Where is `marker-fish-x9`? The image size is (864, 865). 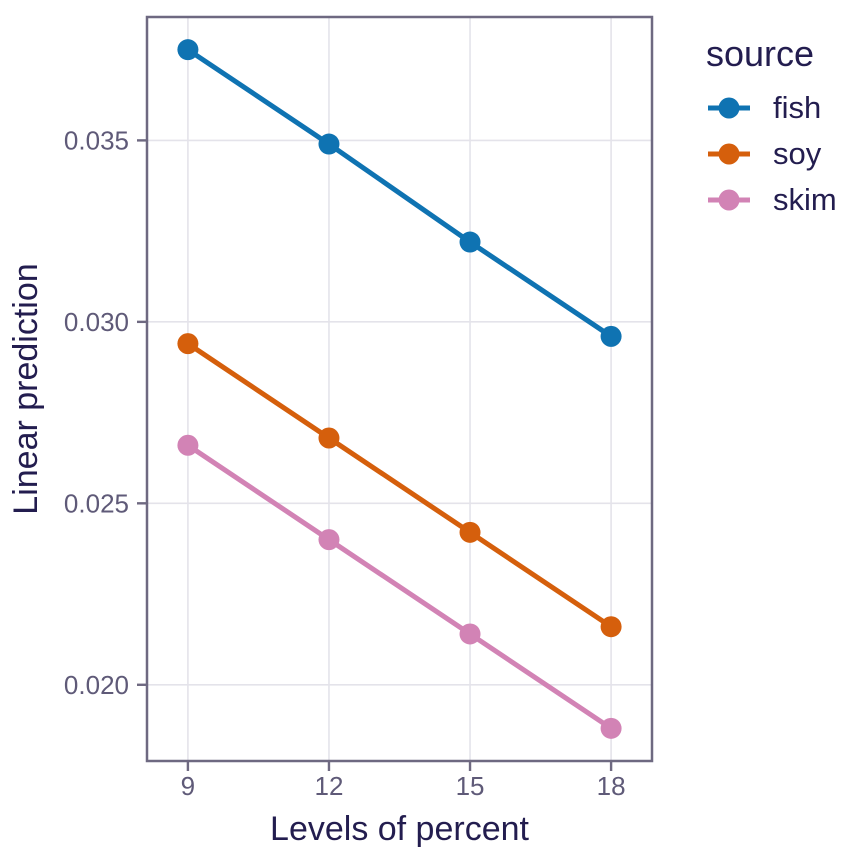 marker-fish-x9 is located at coordinates (188, 50).